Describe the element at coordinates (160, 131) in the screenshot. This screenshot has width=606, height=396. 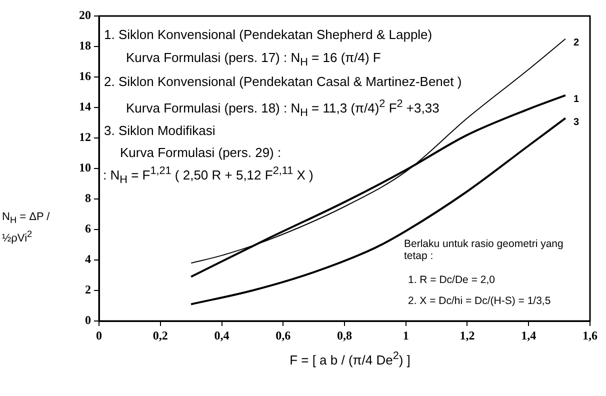
I see `annotation: 3. Siklon Modifikasi` at that location.